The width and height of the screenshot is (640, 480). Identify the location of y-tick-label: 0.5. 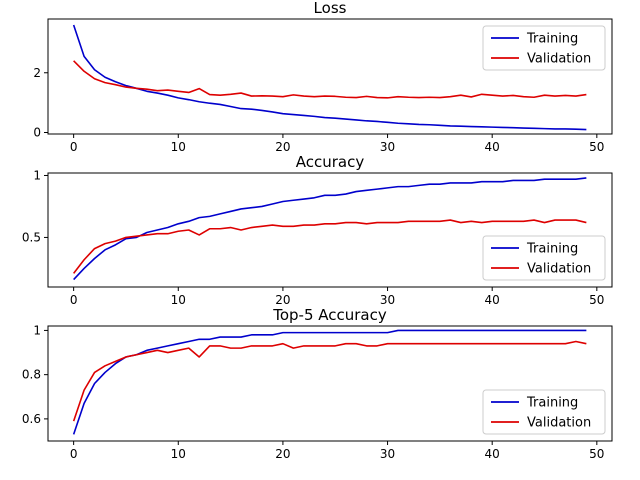
(31, 237).